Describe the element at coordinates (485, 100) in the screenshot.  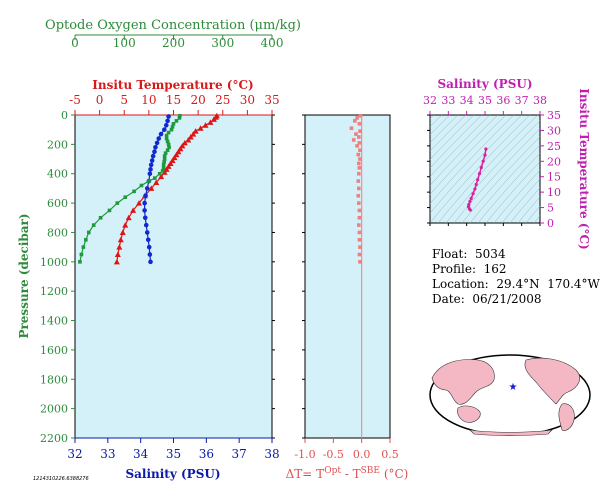
I see `ts-salinity-tick-label: 35` at that location.